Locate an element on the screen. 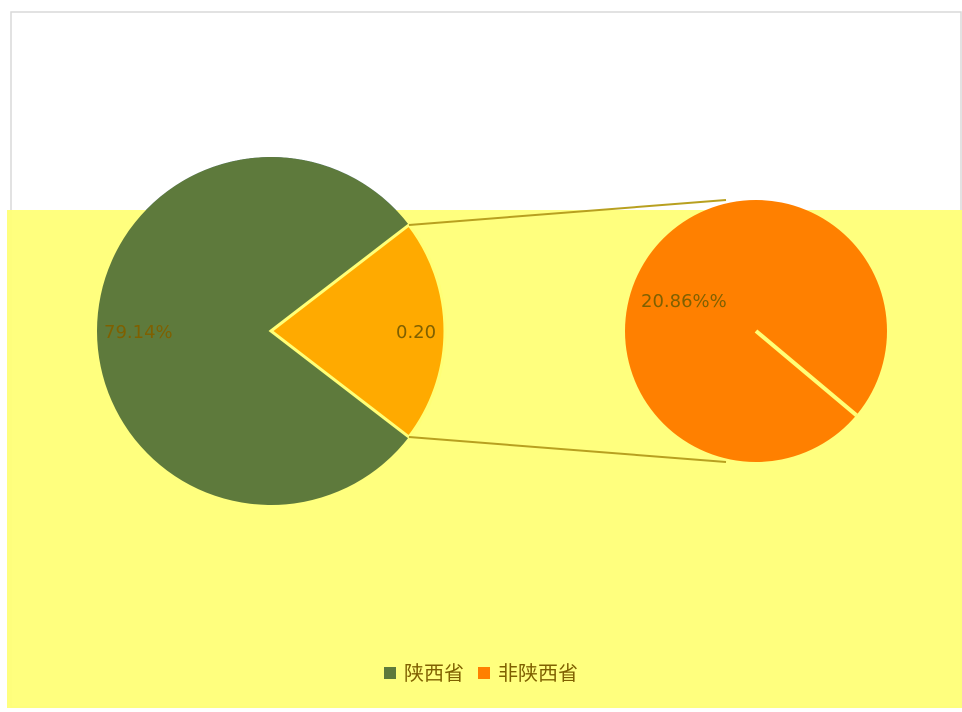  pie-slice-non-shaanxi is located at coordinates (357, 331).